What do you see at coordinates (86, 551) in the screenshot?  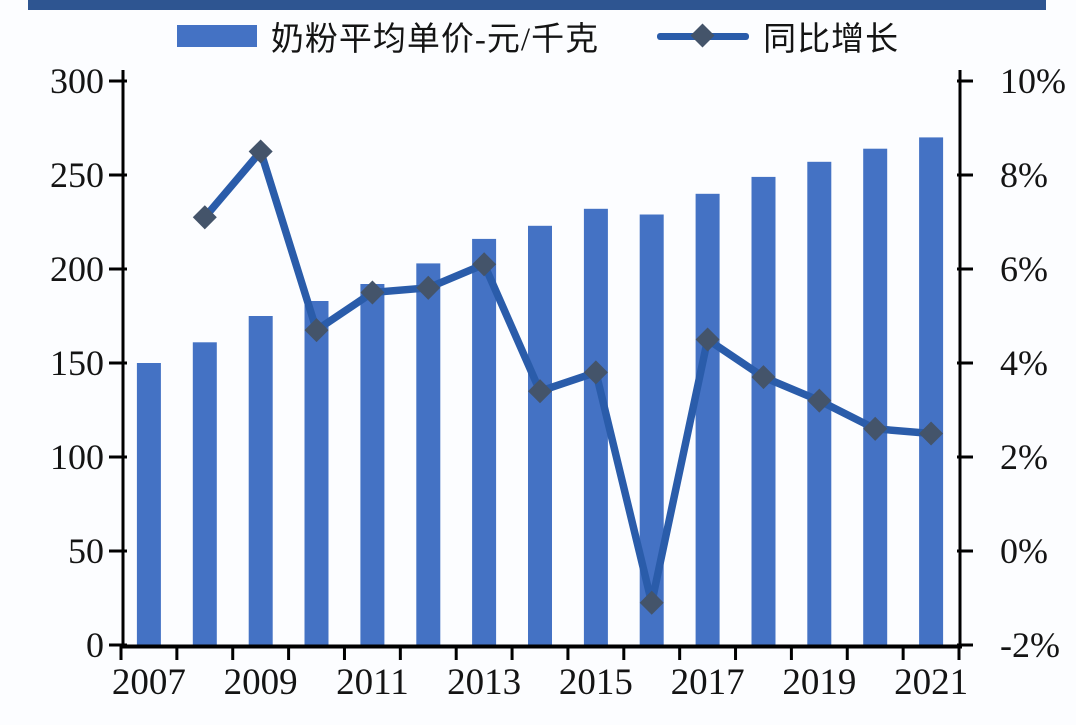 I see `left-tick-label-50: 50` at bounding box center [86, 551].